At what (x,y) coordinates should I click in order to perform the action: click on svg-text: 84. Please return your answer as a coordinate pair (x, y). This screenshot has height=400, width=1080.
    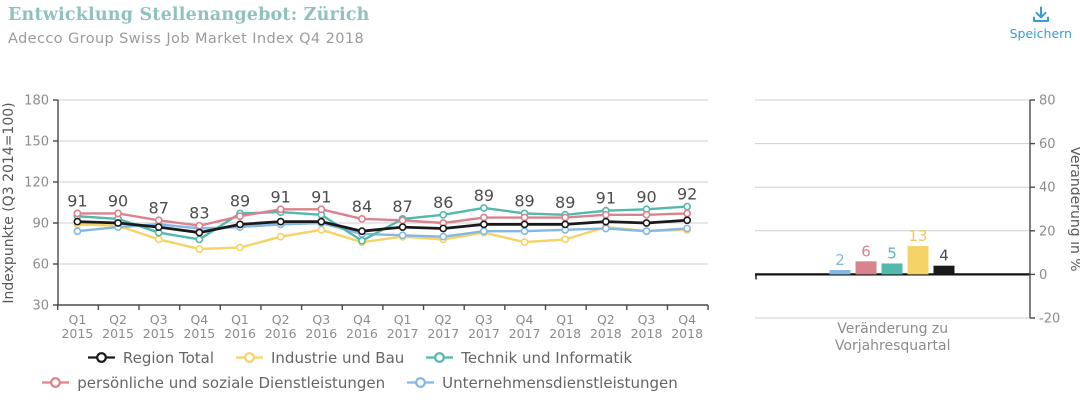
    Looking at the image, I should click on (362, 206).